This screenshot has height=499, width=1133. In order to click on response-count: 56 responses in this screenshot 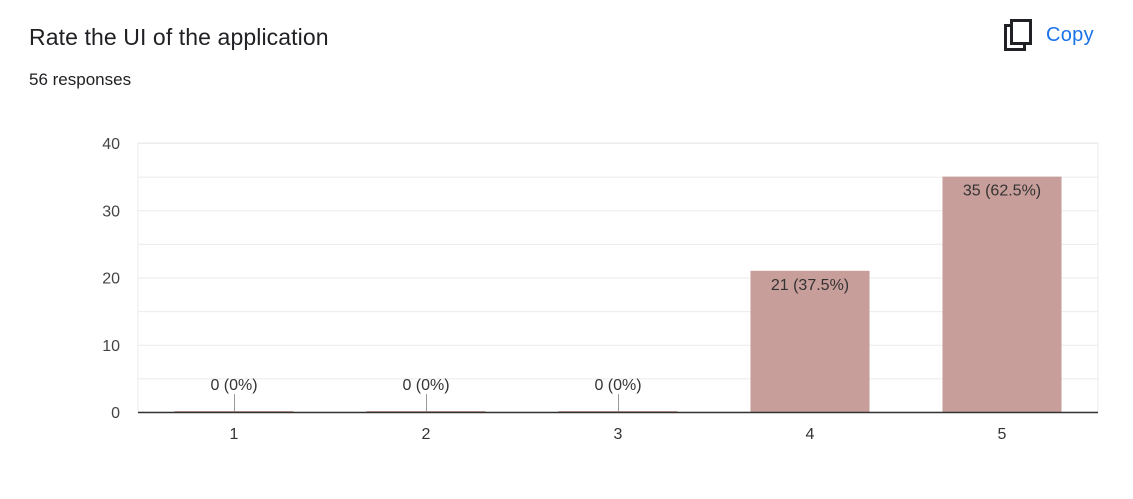, I will do `click(80, 79)`.